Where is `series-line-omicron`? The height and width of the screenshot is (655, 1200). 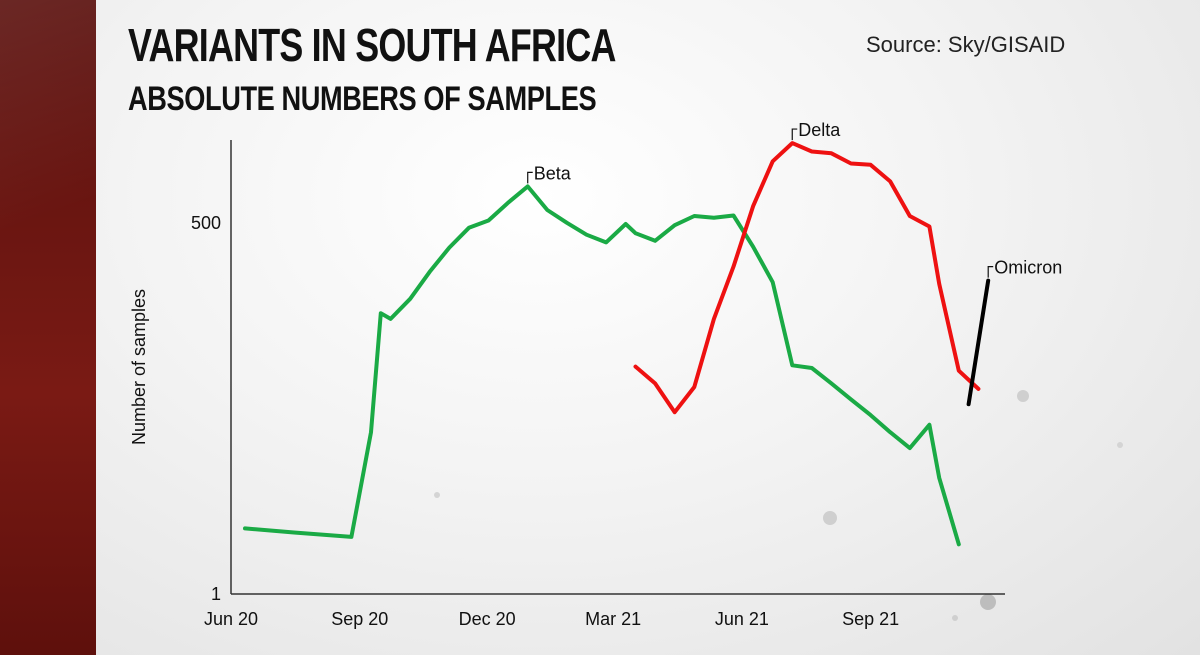 series-line-omicron is located at coordinates (978, 342).